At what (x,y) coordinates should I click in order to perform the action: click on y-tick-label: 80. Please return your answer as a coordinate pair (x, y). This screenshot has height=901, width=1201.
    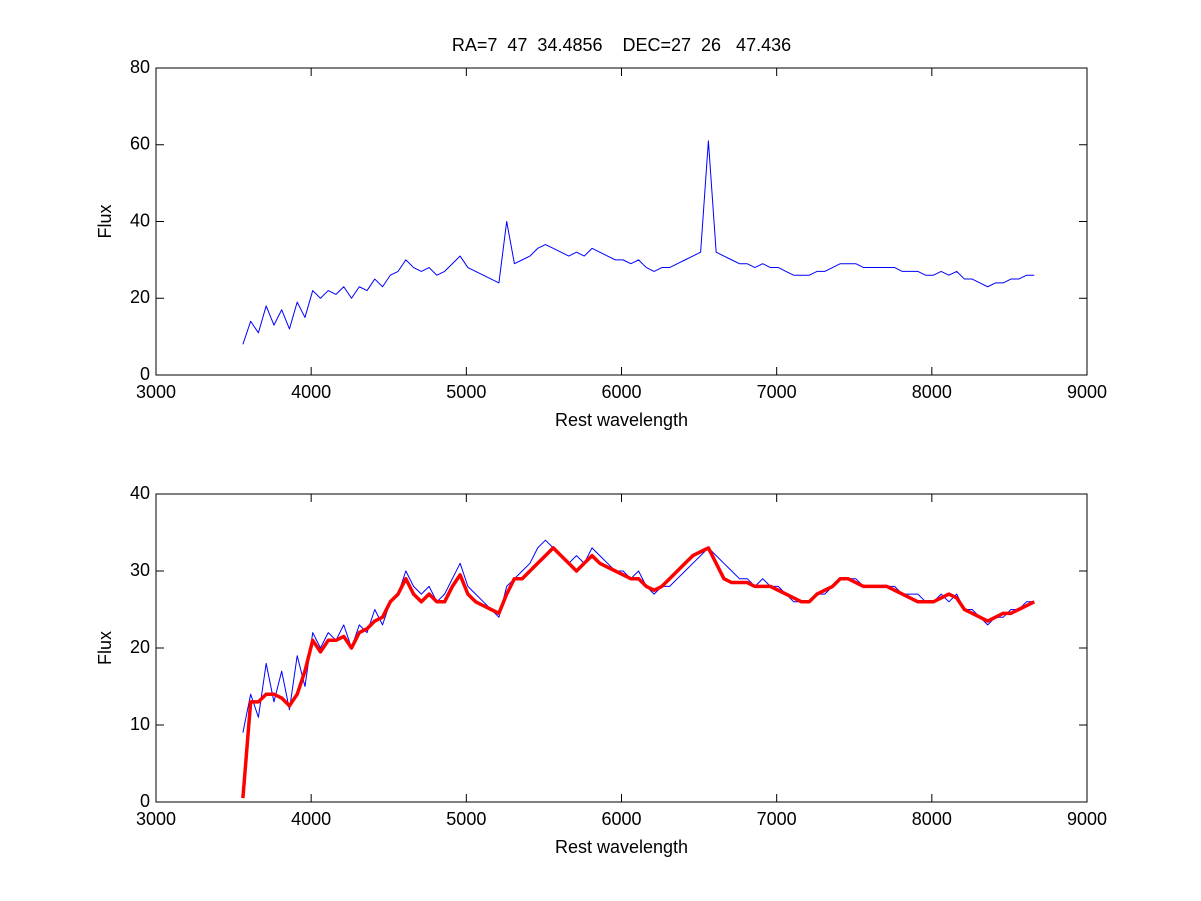
    Looking at the image, I should click on (140, 67).